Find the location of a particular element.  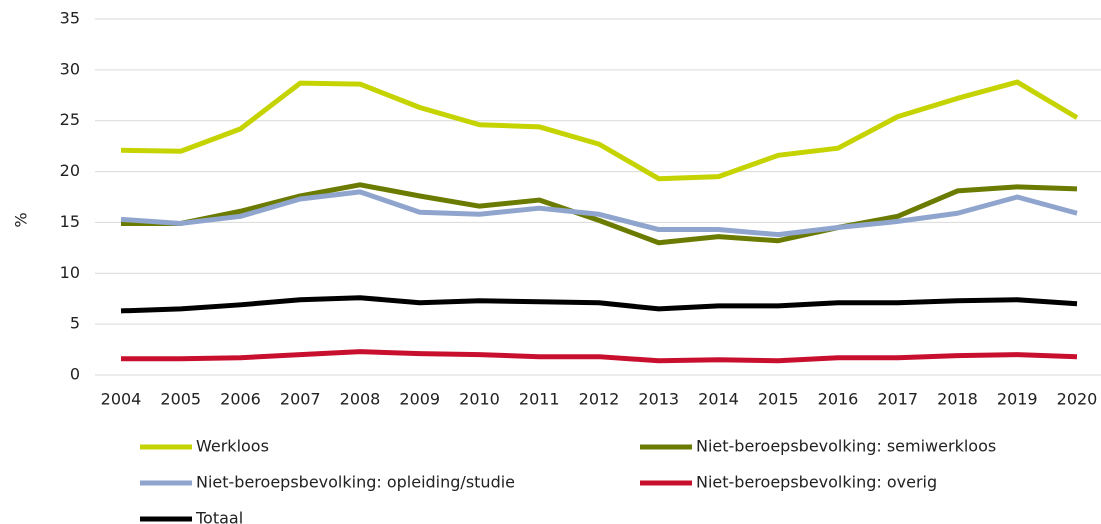

x-tick-label: 2015 is located at coordinates (778, 399).